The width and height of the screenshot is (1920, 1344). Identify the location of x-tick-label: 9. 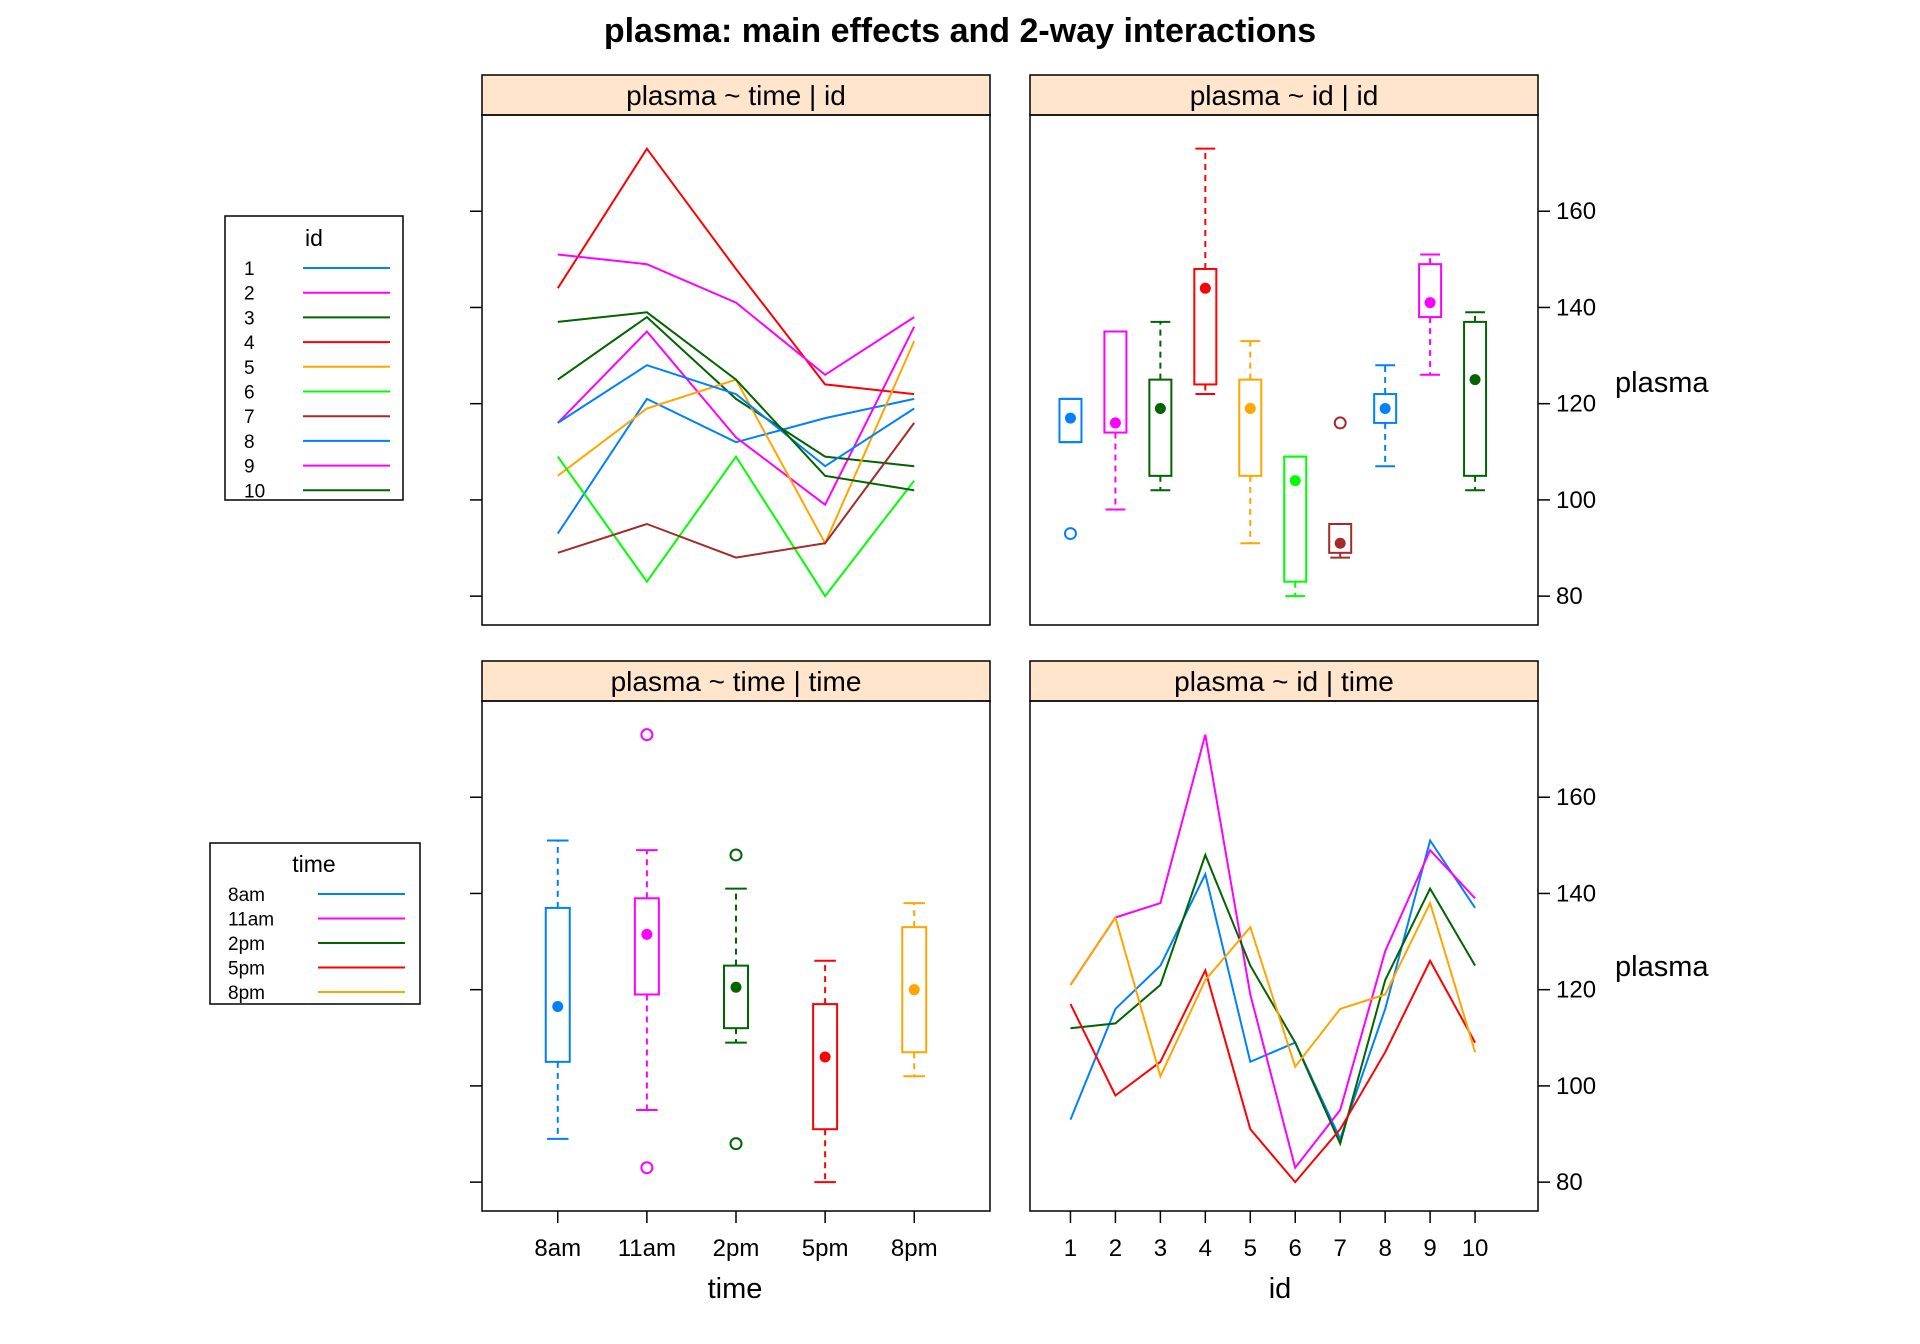
(1429, 1248).